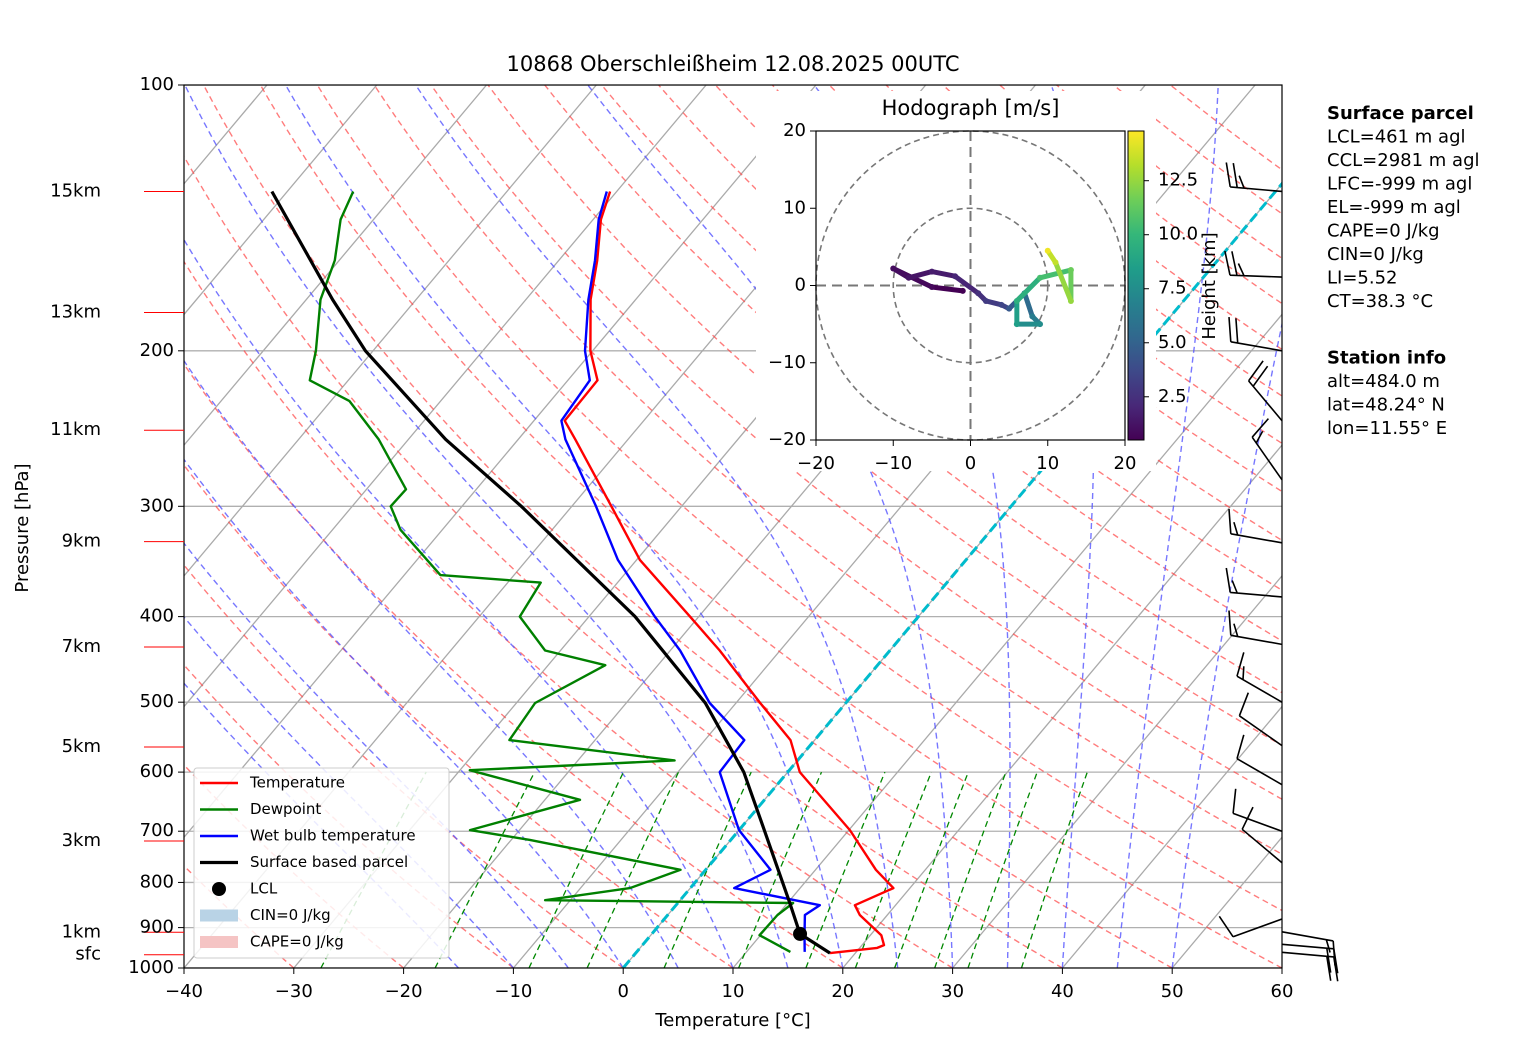 This screenshot has width=1517, height=1054. Describe the element at coordinates (404, 713) in the screenshot. I see `moist-adiabat` at that location.